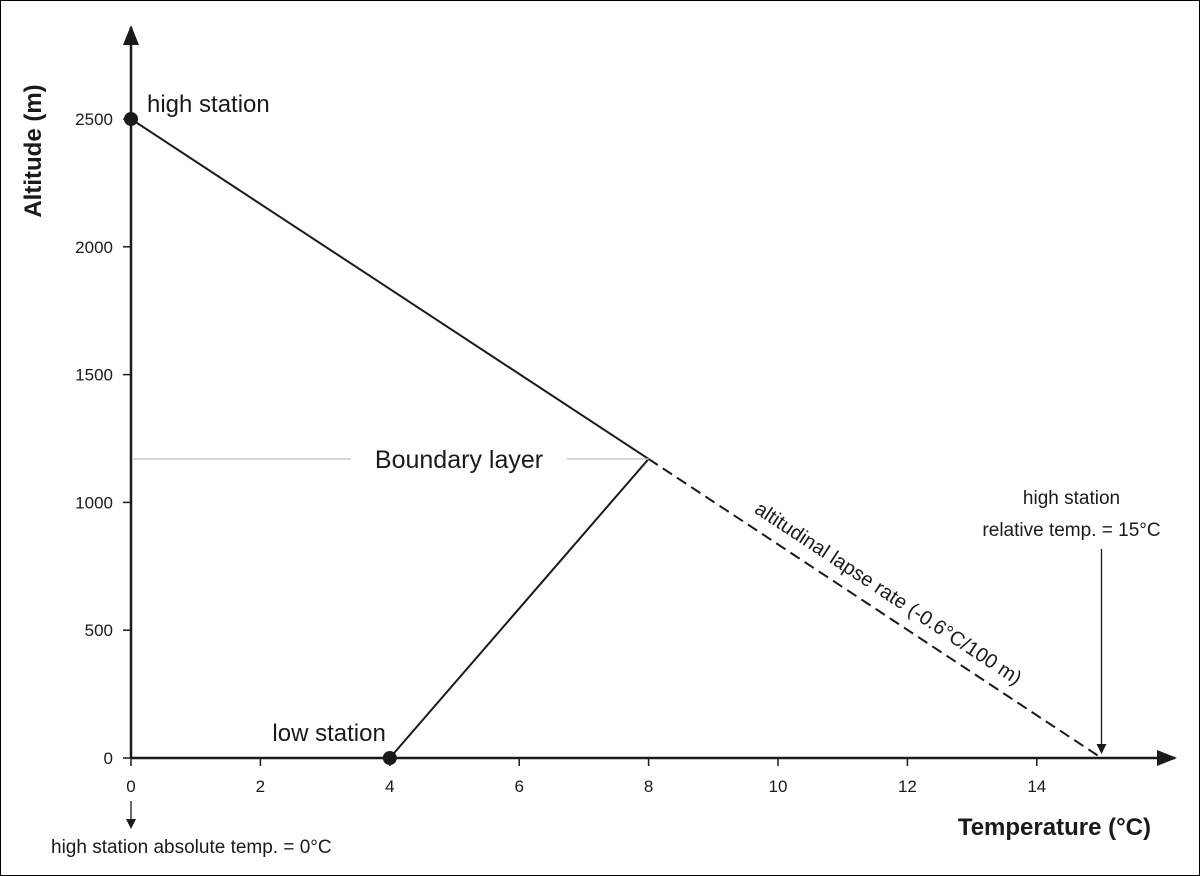  I want to click on x-tick-label: 4, so click(389, 786).